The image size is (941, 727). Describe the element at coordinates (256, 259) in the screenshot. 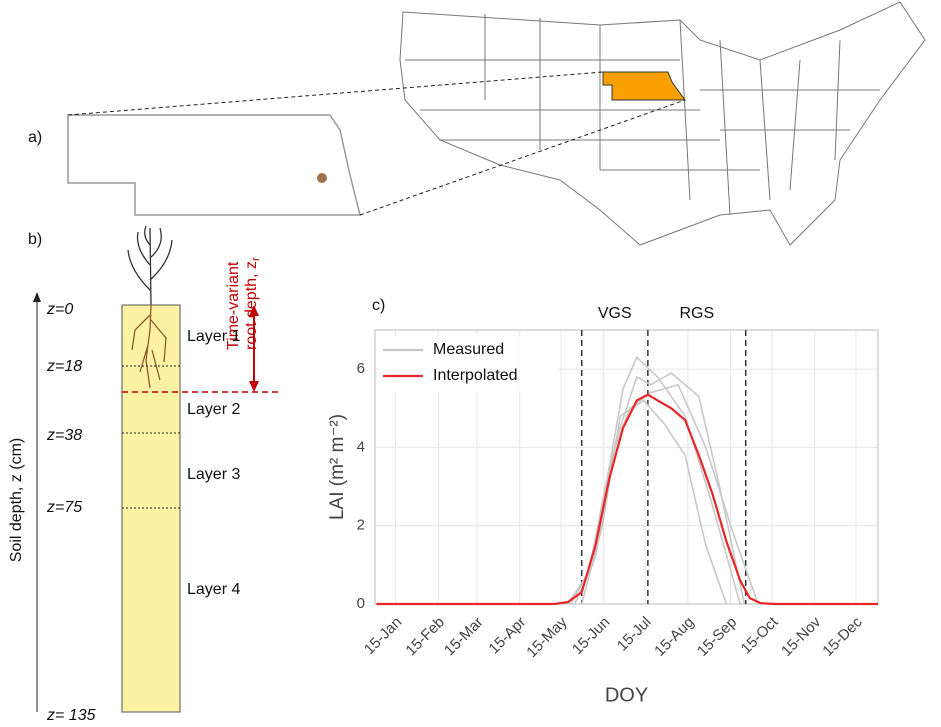

I see `root-depth-subscript: r` at that location.